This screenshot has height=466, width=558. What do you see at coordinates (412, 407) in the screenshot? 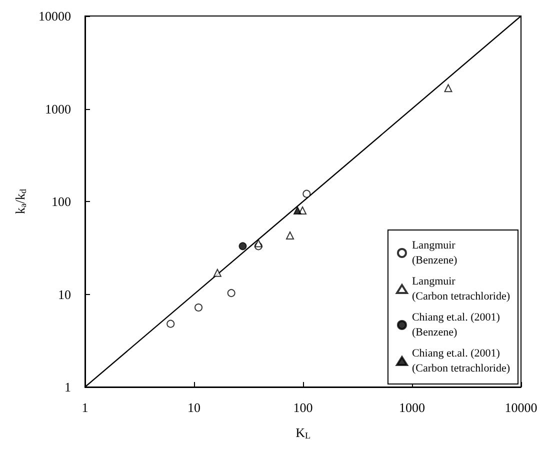
I see `x-tick-label: 1000` at bounding box center [412, 407].